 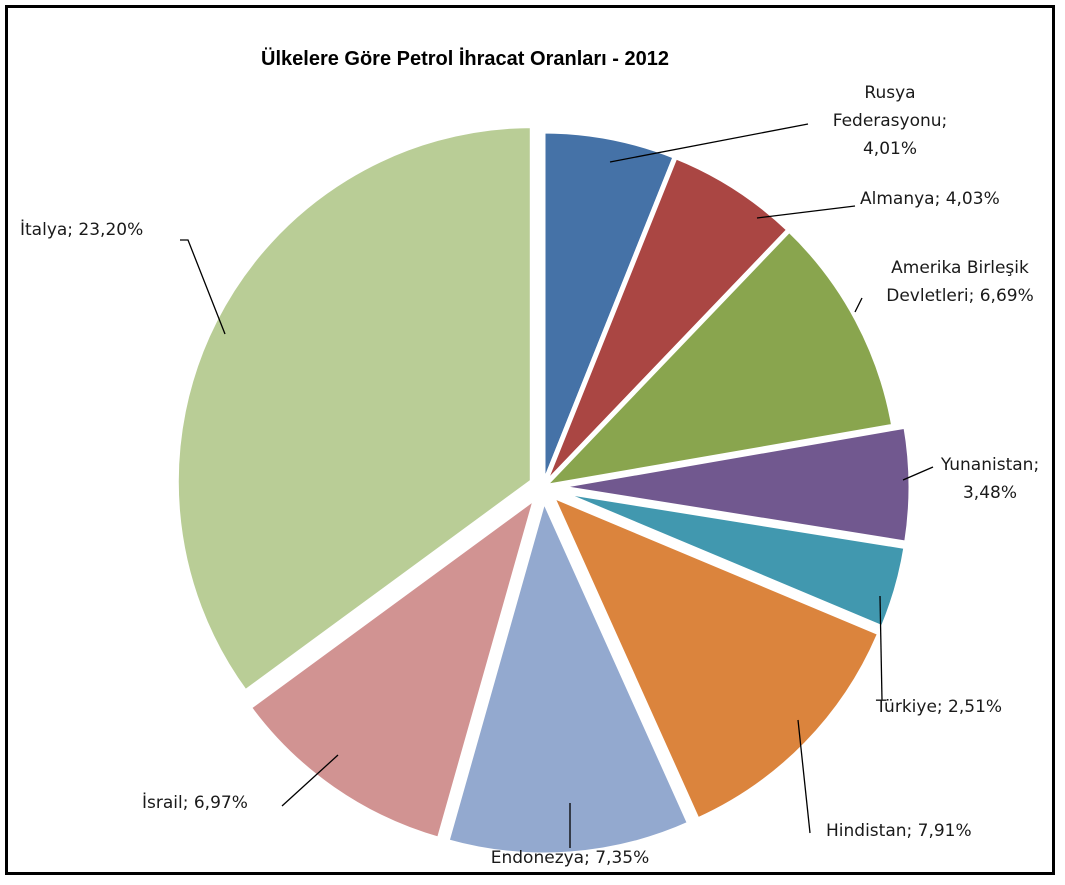 I want to click on data-label-2: Almanya; 4,03%, so click(x=930, y=199).